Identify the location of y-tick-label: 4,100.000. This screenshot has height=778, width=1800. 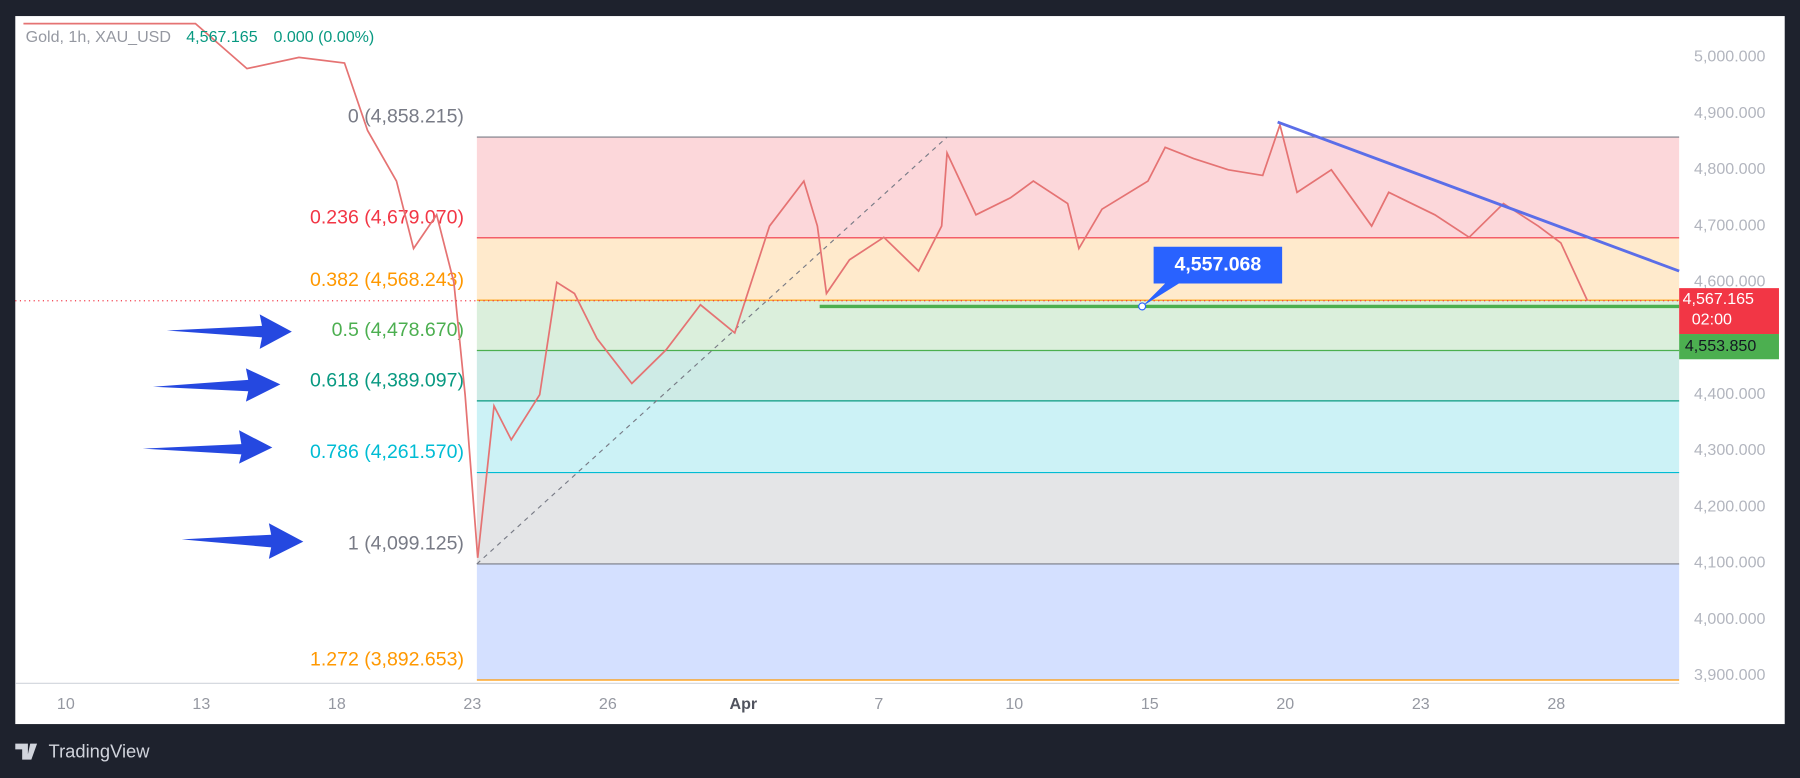
(1729, 563).